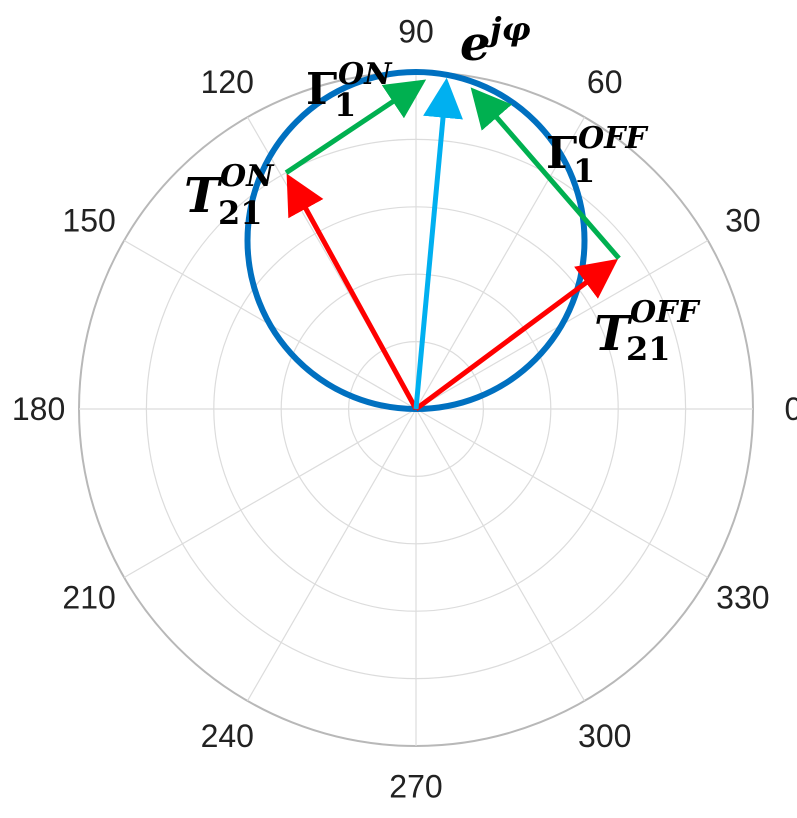 This screenshot has width=797, height=818. What do you see at coordinates (416, 32) in the screenshot?
I see `angle-tick-label: 90` at bounding box center [416, 32].